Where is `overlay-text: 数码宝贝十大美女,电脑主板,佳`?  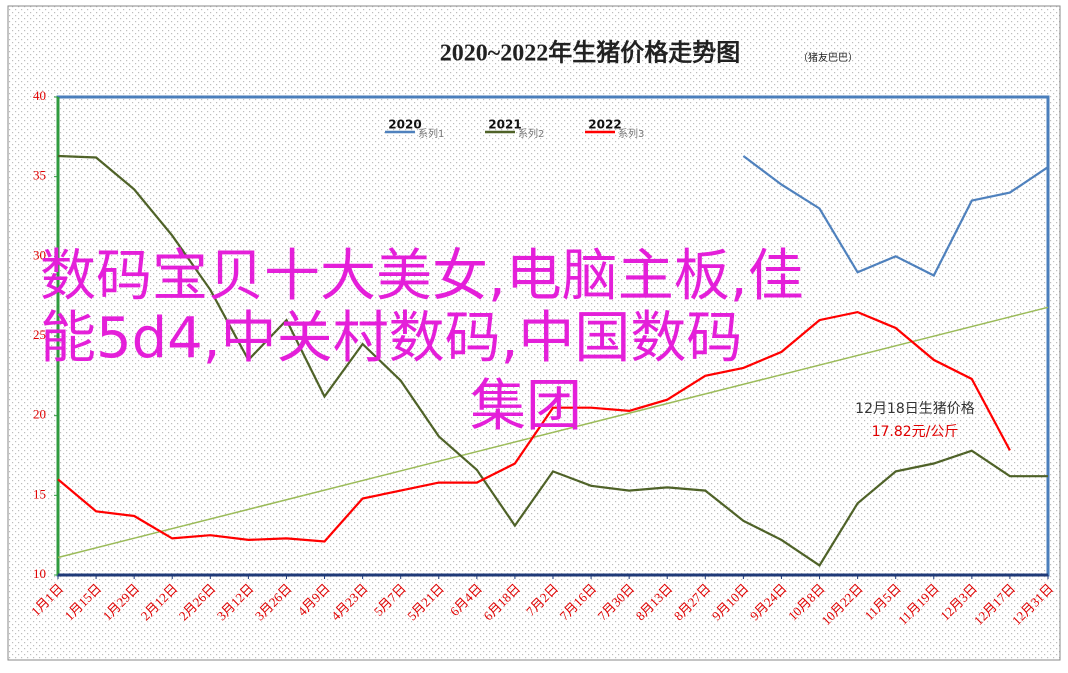
overlay-text: 数码宝贝十大美女,电脑主板,佳 is located at coordinates (422, 276).